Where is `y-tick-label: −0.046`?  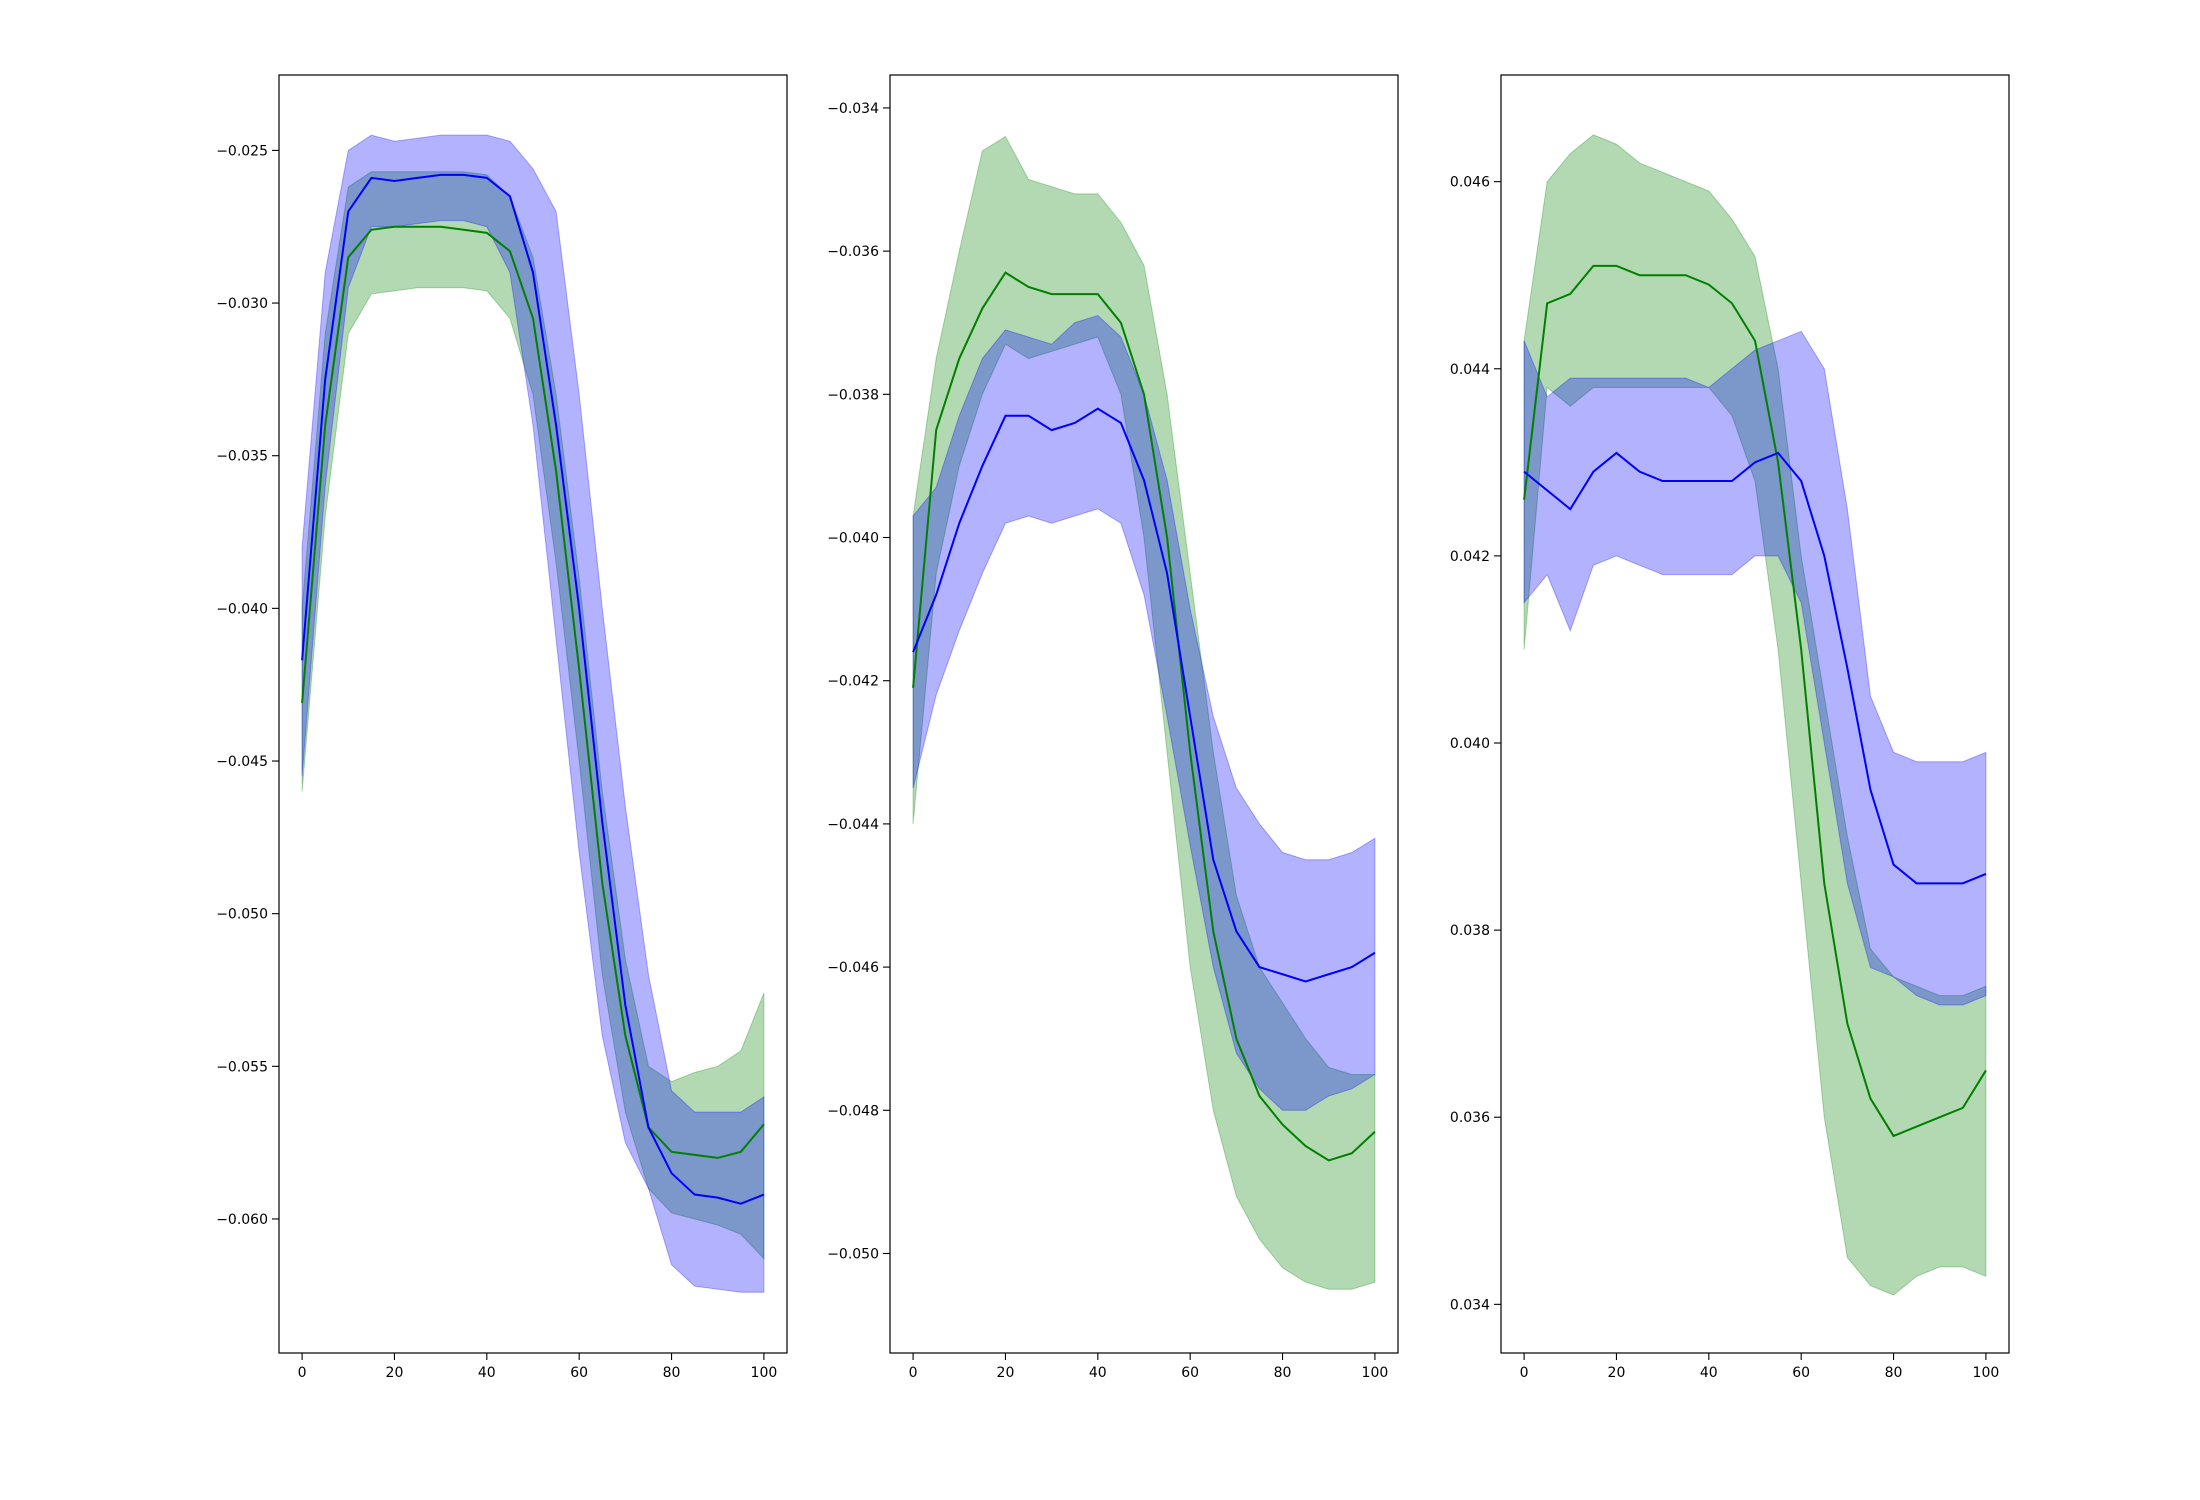
y-tick-label: −0.046 is located at coordinates (853, 968).